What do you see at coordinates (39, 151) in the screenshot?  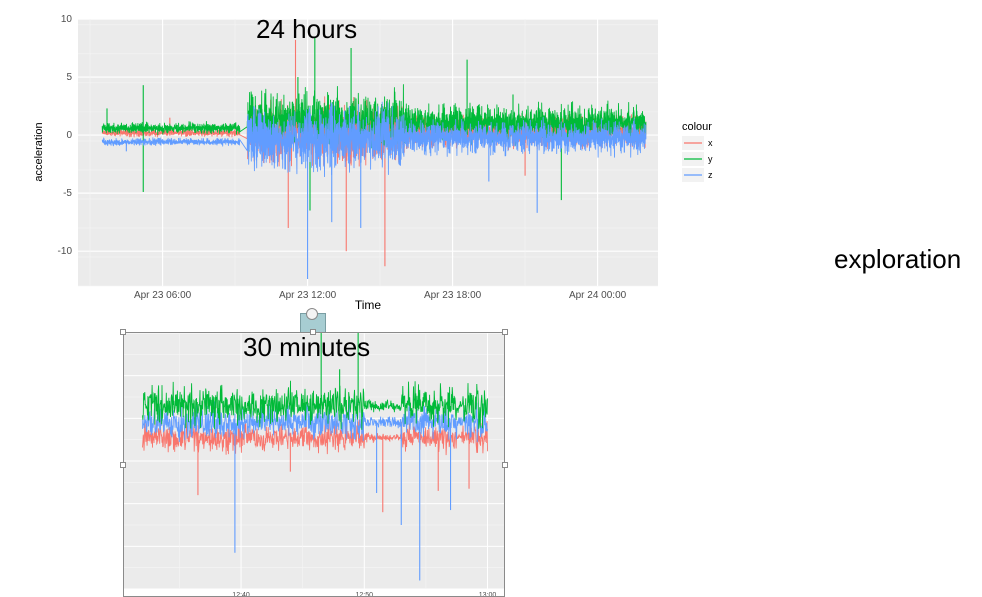 I see `y-axis-title: acceleration` at bounding box center [39, 151].